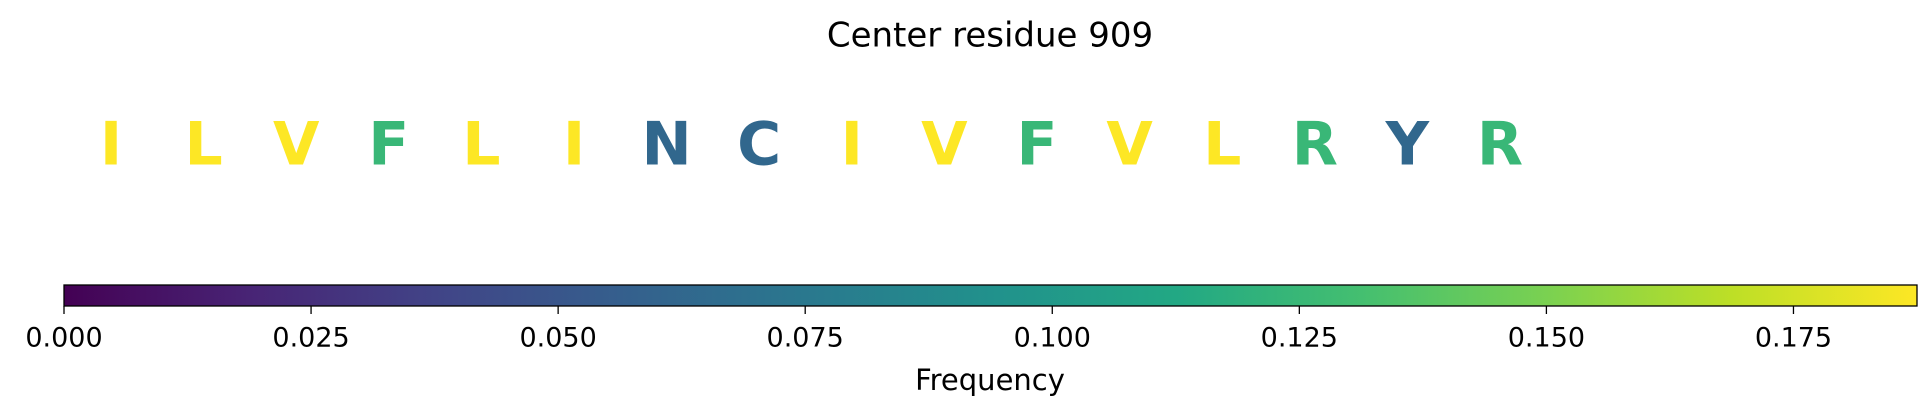  What do you see at coordinates (310, 338) in the screenshot?
I see `x-tick-label: 0.025` at bounding box center [310, 338].